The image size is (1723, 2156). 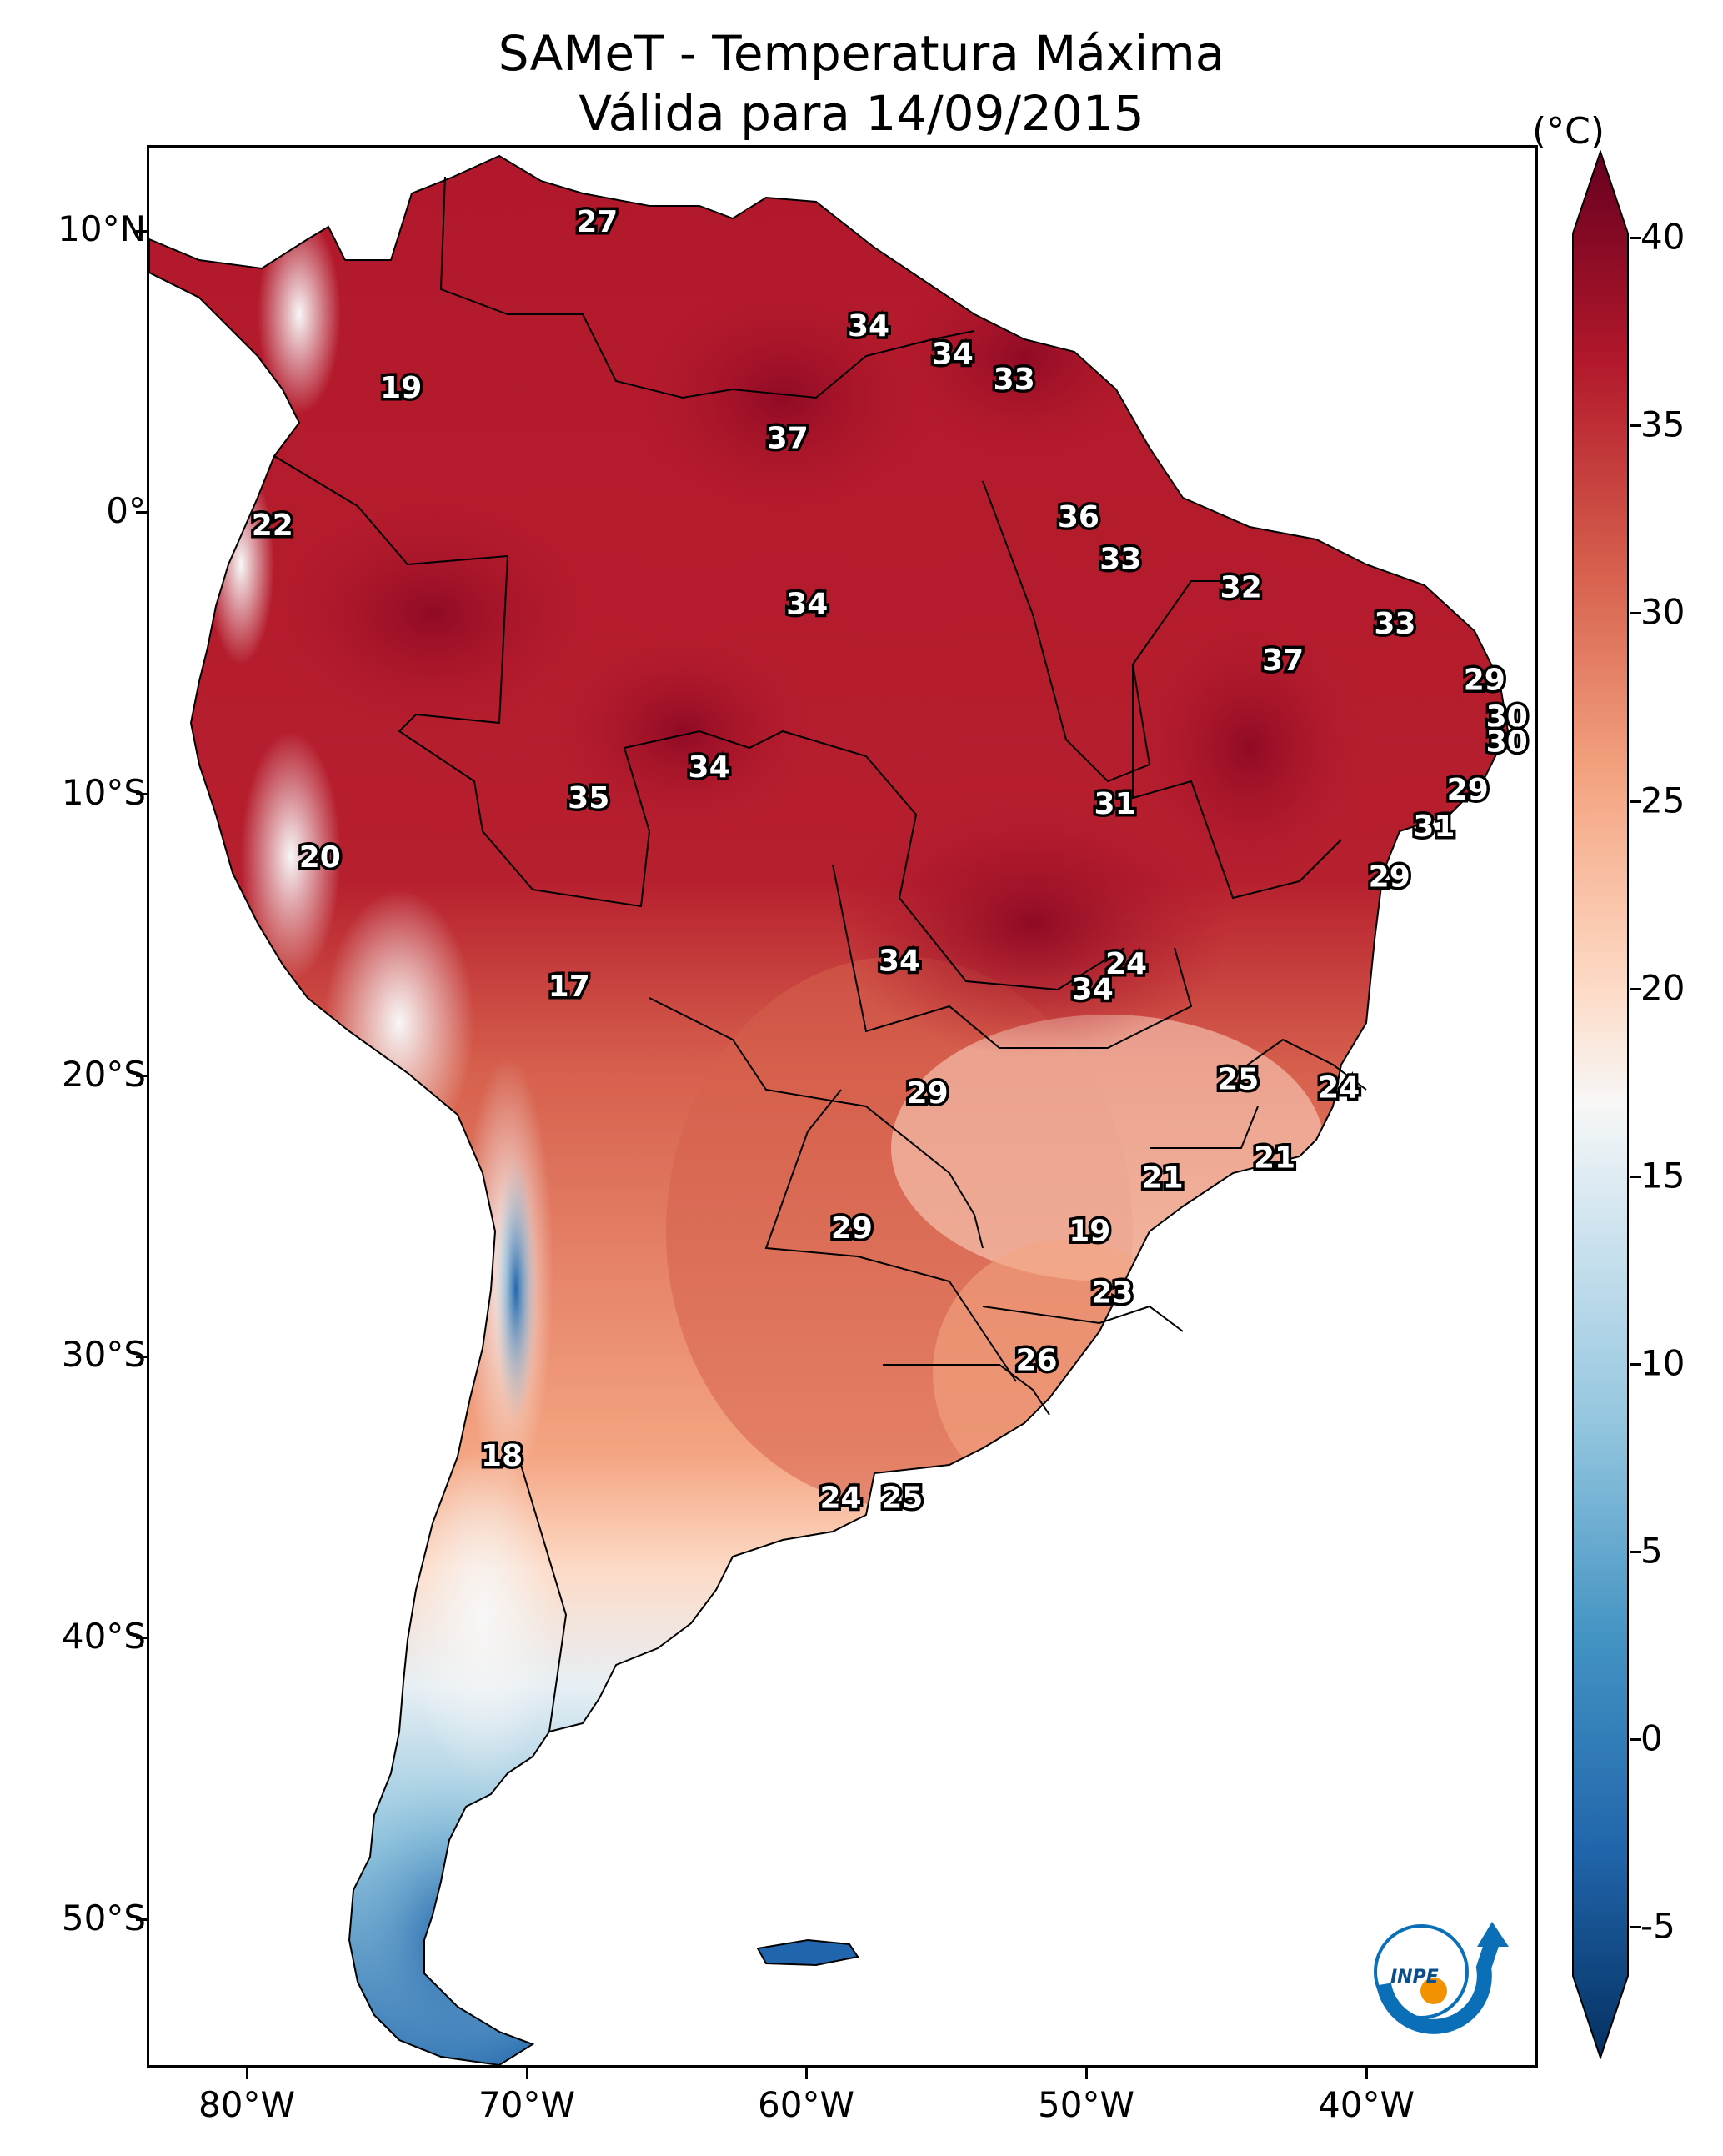 What do you see at coordinates (103, 1354) in the screenshot?
I see `lat-tick-label: 30°S` at bounding box center [103, 1354].